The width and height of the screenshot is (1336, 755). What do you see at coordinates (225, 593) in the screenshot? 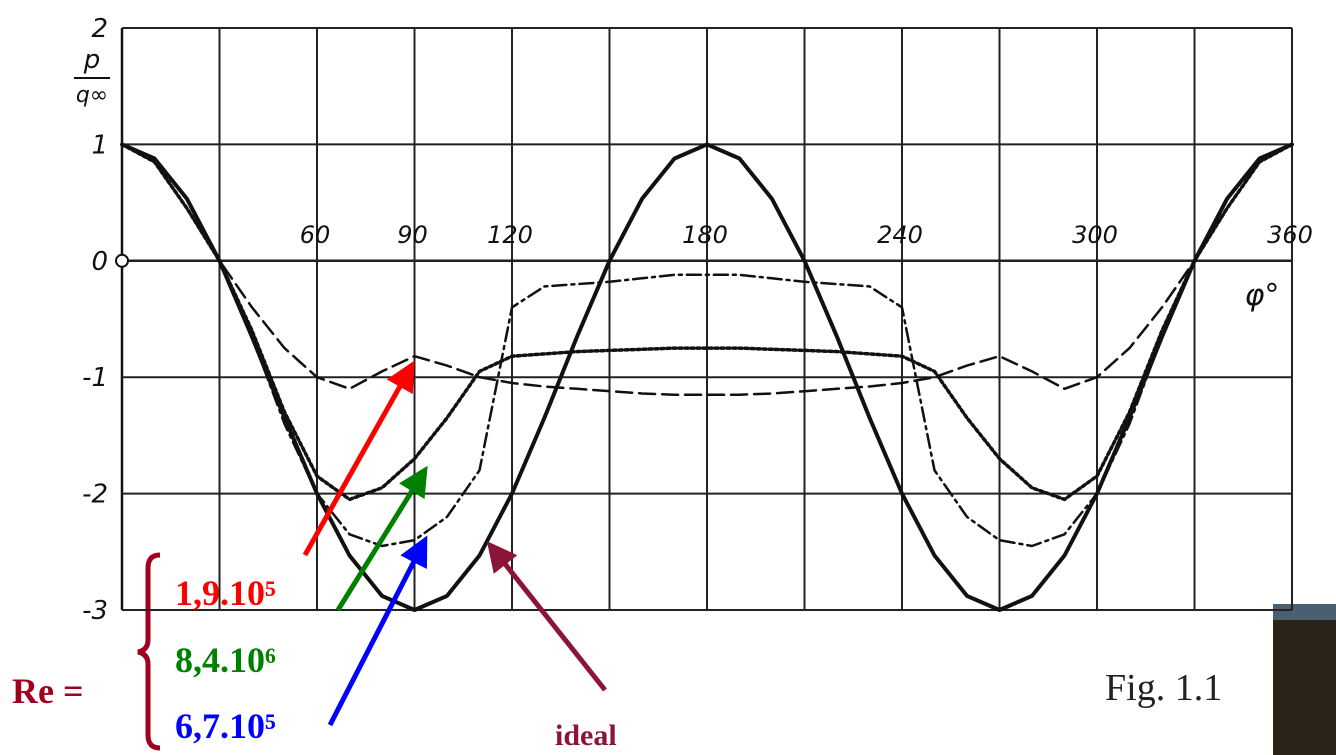
I see `legend-label: 1,9.10⁵` at bounding box center [225, 593].